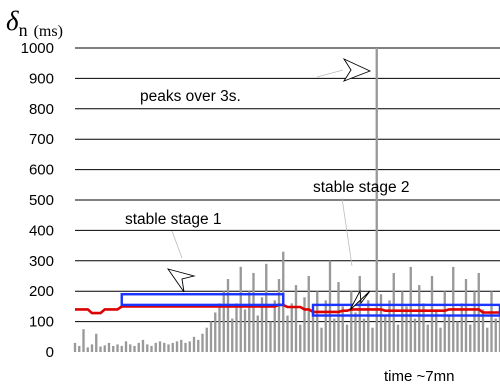 This screenshot has width=500, height=387. Describe the element at coordinates (190, 96) in the screenshot. I see `annotation-peaks: peaks over 3s.` at that location.